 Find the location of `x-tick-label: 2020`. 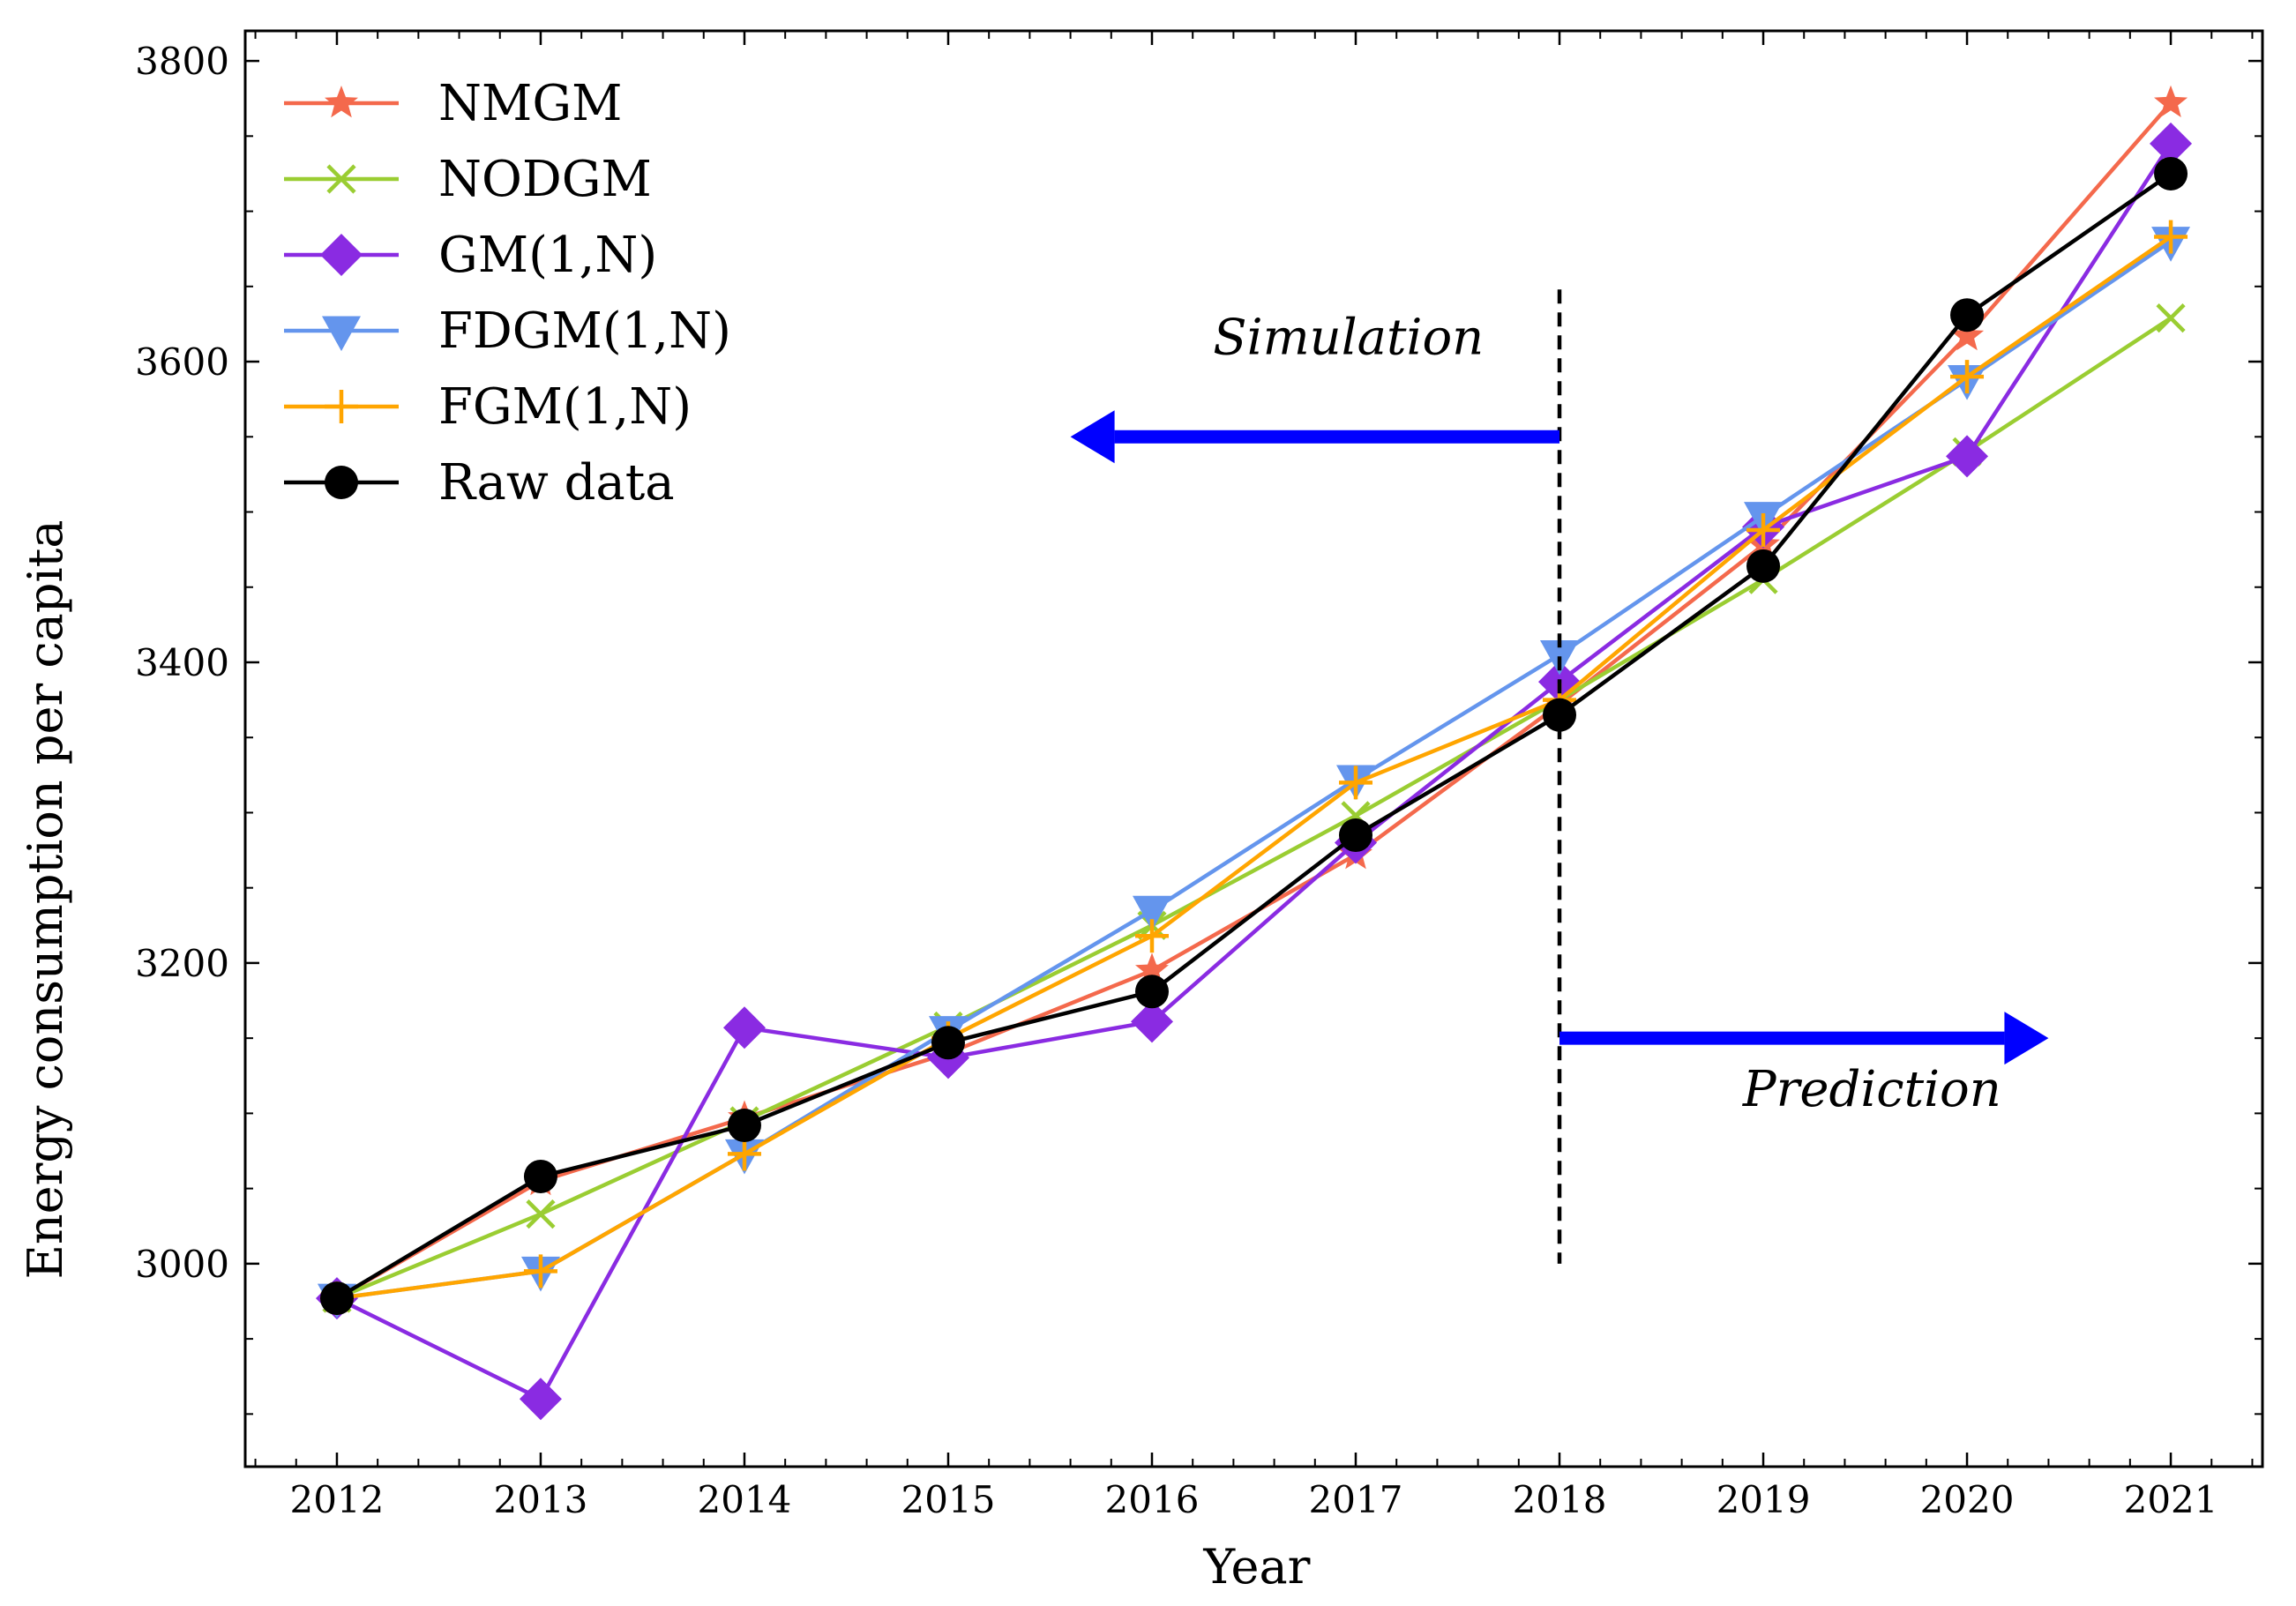

x-tick-label: 2020 is located at coordinates (1967, 1499).